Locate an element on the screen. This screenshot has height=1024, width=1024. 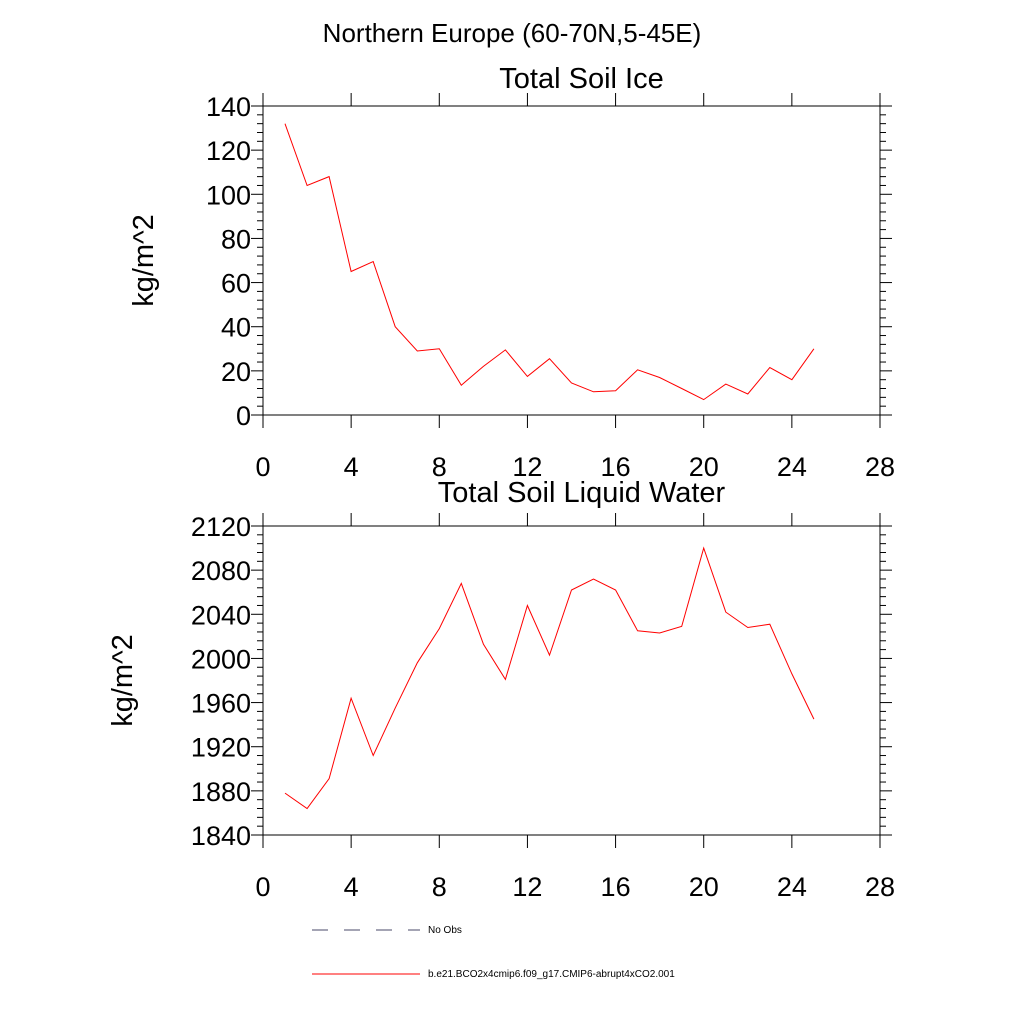
y-tick-label: 1840 is located at coordinates (221, 836).